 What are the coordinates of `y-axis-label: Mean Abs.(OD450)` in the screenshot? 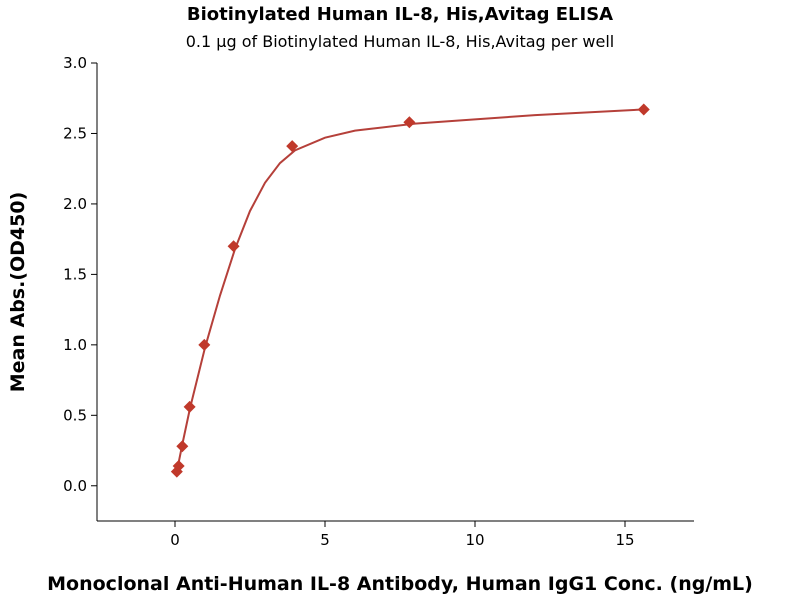 It's located at (18, 292).